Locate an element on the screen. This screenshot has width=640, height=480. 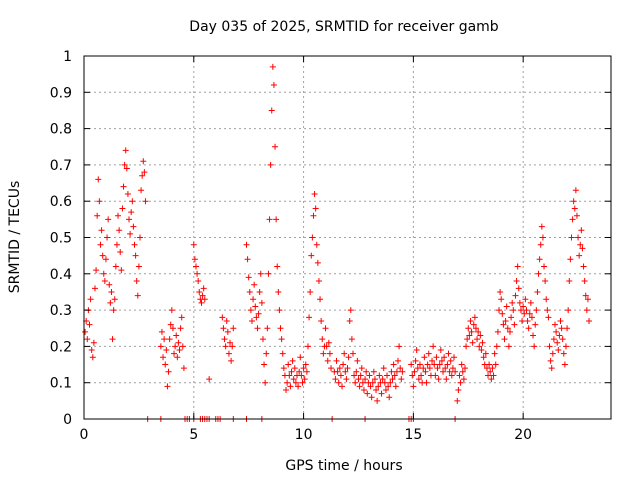
x-tick-label: 0 is located at coordinates (84, 435).